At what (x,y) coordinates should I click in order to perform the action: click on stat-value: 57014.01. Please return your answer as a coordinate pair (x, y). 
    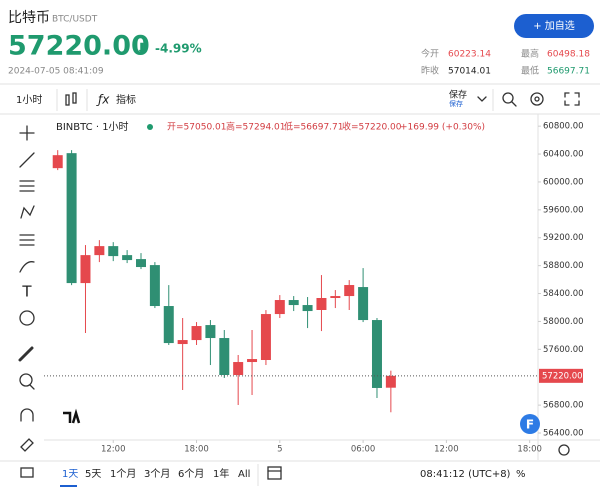
    Looking at the image, I should click on (469, 72).